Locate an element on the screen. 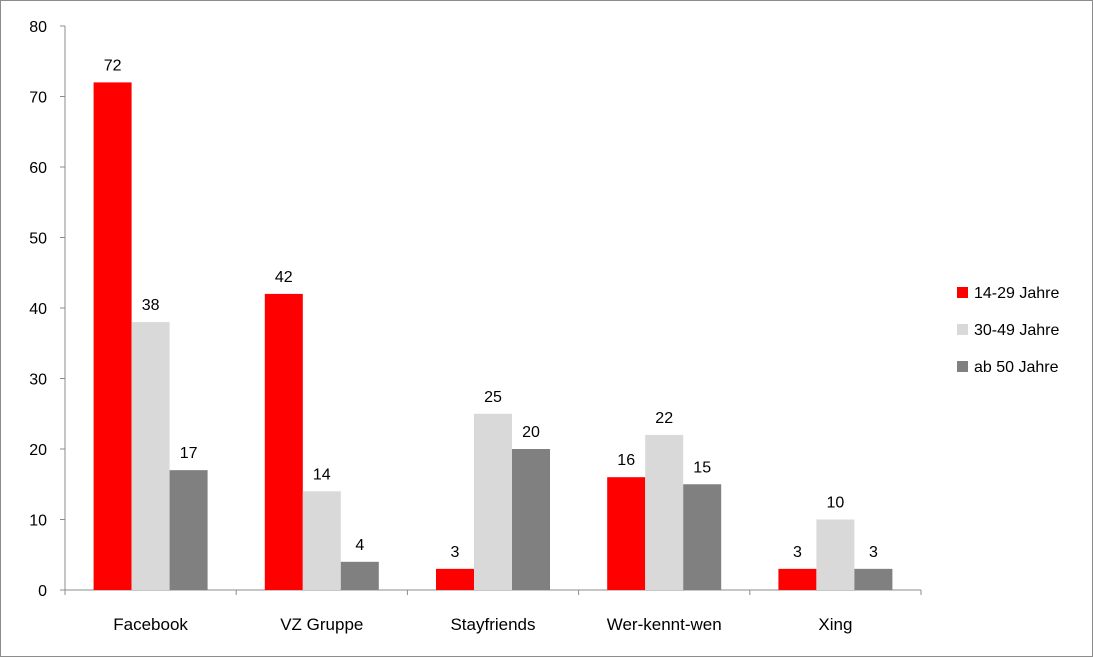 The width and height of the screenshot is (1093, 661). legend-label: ab 50 Jahre is located at coordinates (1016, 367).